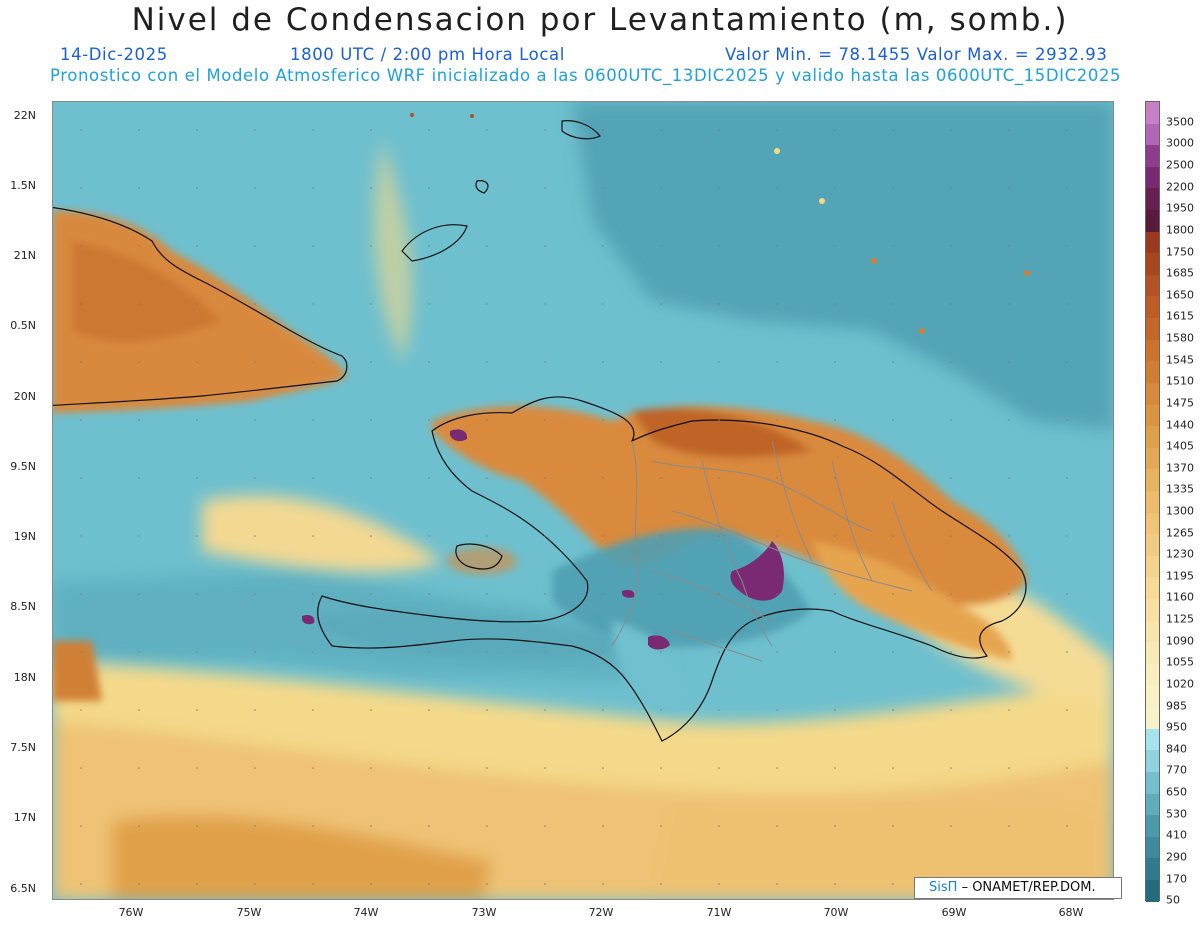 The width and height of the screenshot is (1200, 927). I want to click on forecast-date: 14-Dic-2025, so click(114, 54).